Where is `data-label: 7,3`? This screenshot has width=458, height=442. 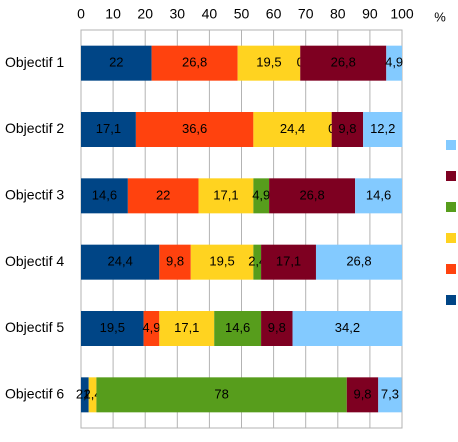
data-label: 7,3 is located at coordinates (390, 393).